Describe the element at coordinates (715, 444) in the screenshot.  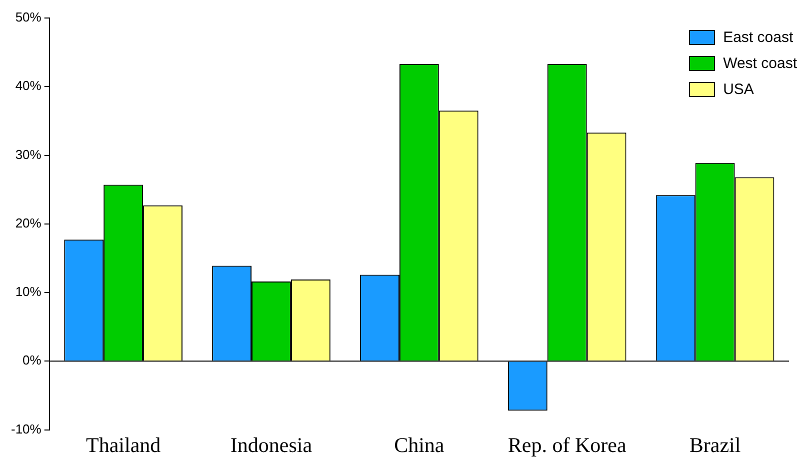
I see `x-tick-label: Brazil` at that location.